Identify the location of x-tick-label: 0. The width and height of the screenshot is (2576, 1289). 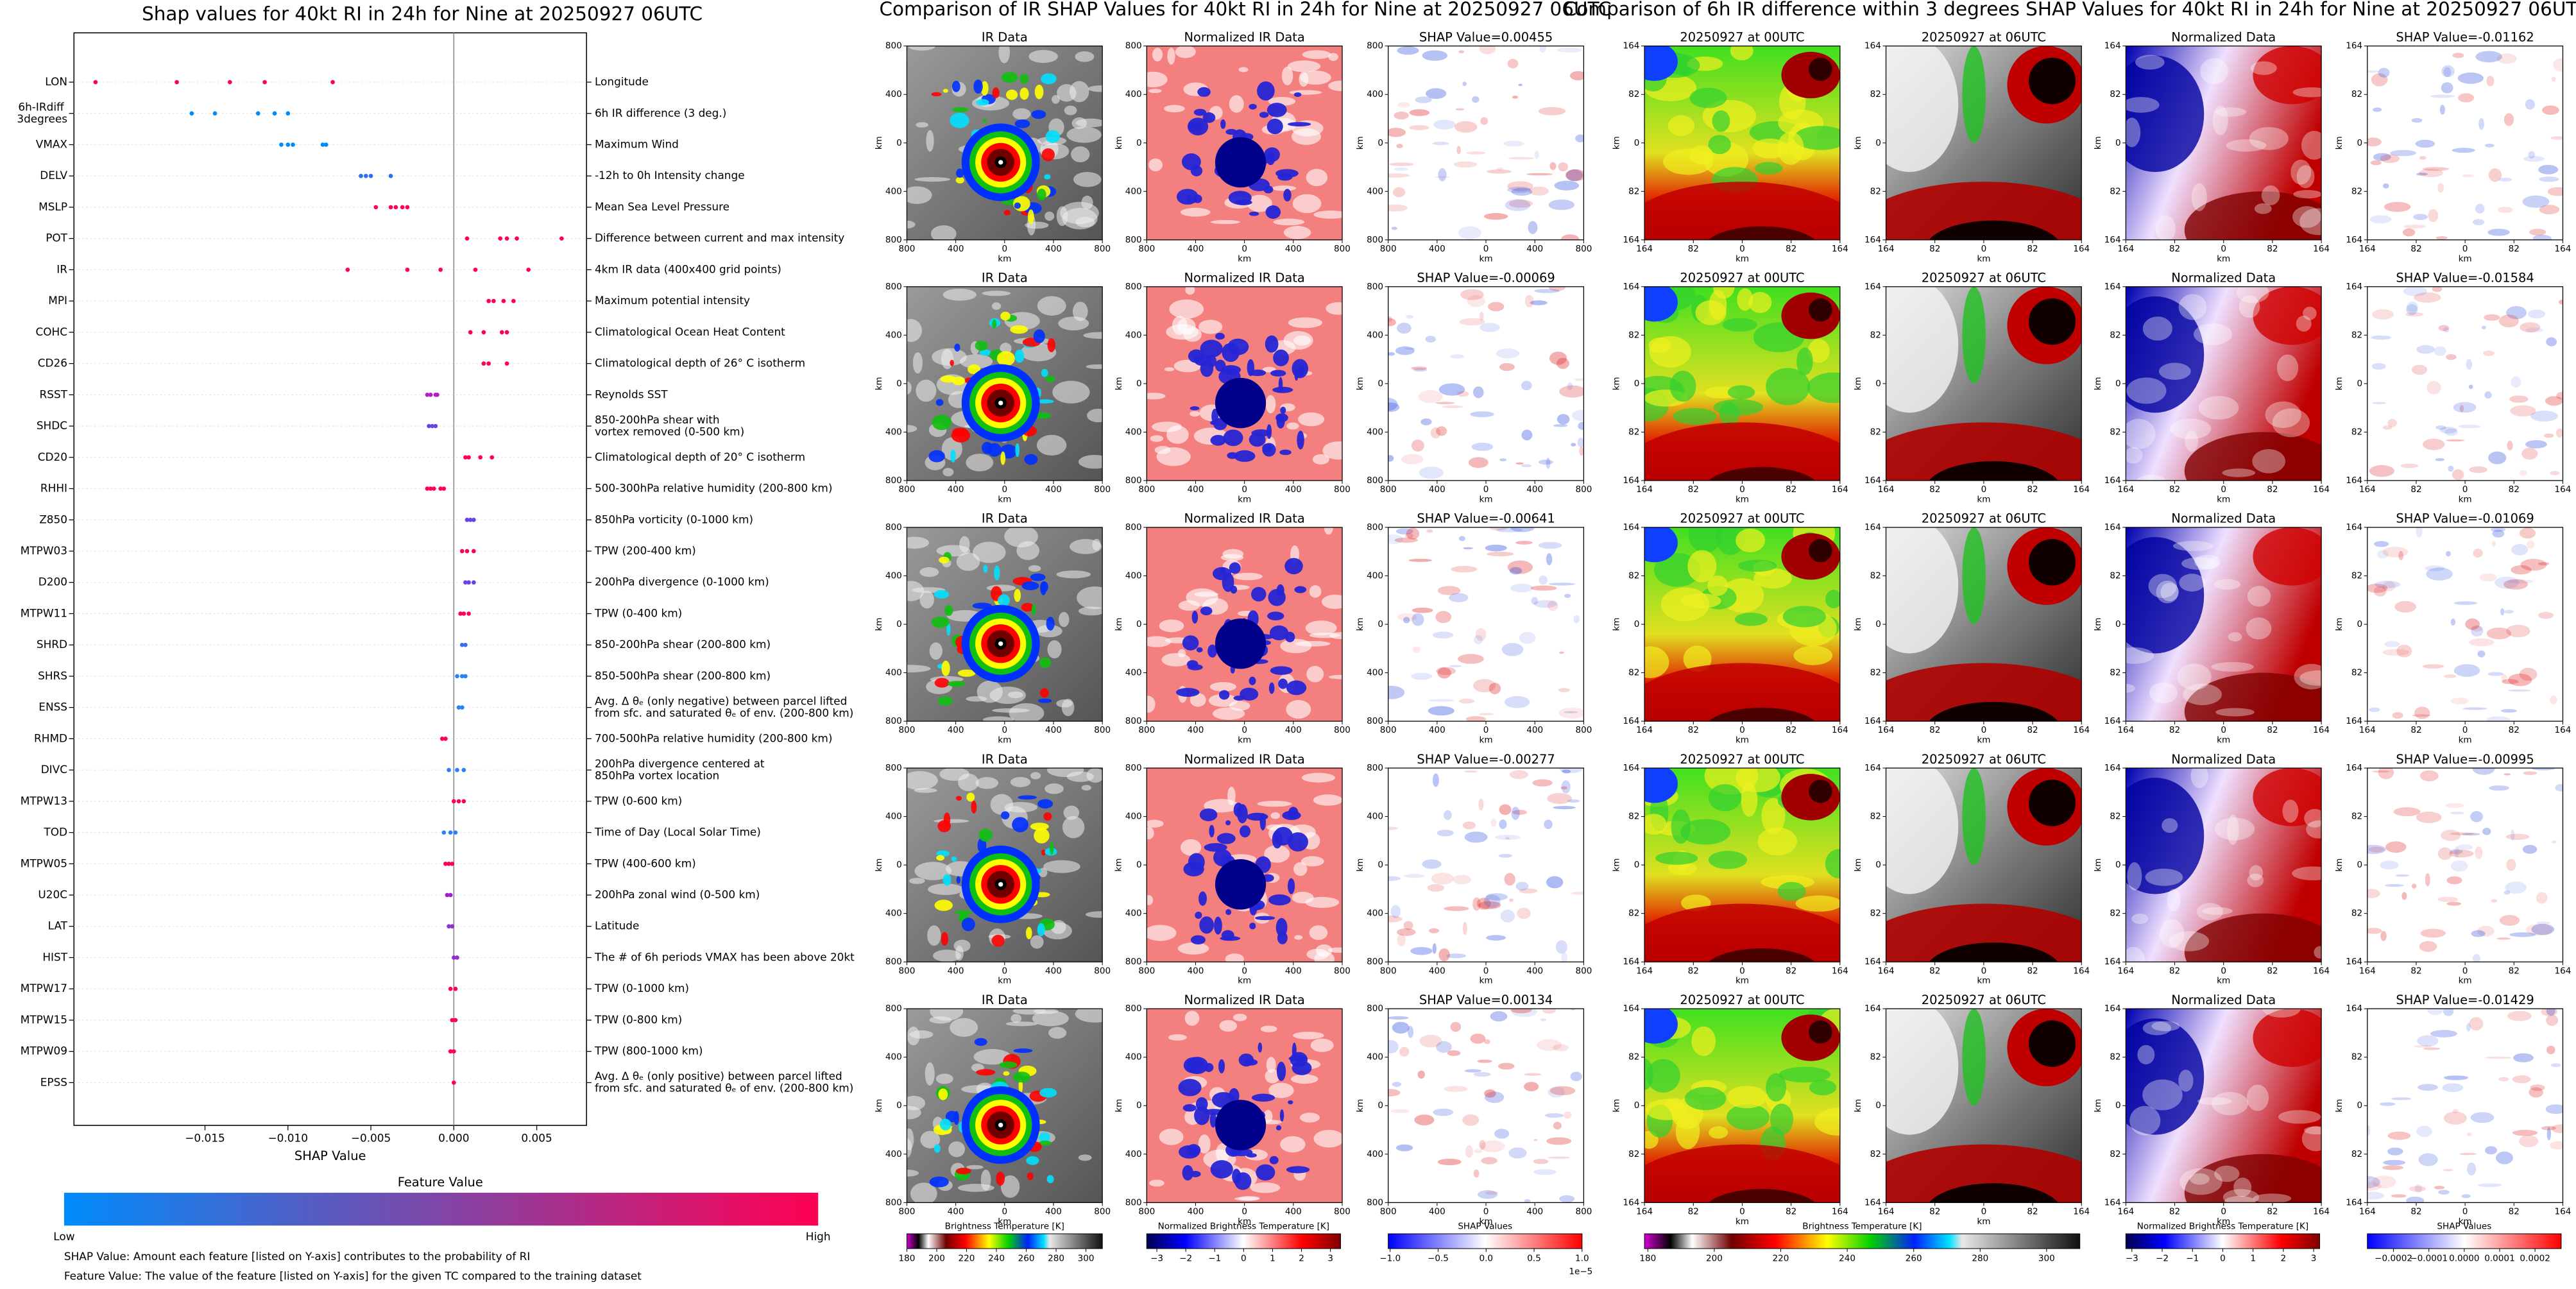
(2465, 1211).